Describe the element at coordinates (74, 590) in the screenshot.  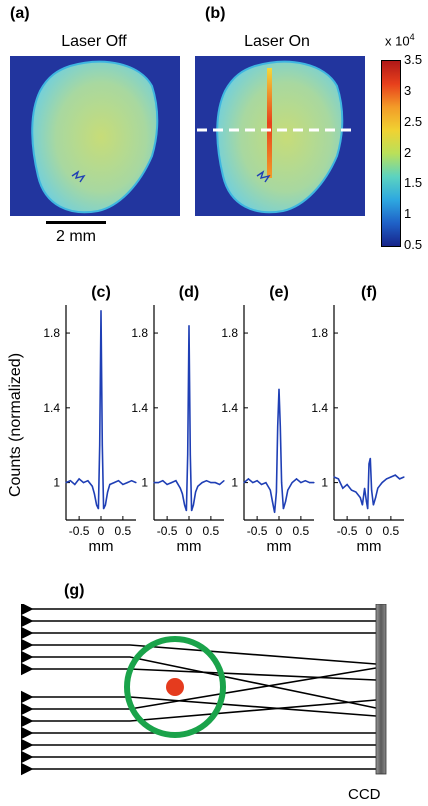
I see `panel-label-g: (g)` at that location.